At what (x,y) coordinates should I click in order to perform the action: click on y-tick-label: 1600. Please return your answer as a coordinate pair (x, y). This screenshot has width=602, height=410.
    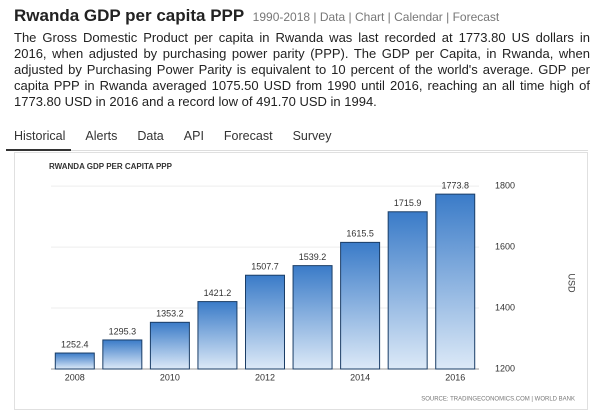
    Looking at the image, I should click on (505, 246).